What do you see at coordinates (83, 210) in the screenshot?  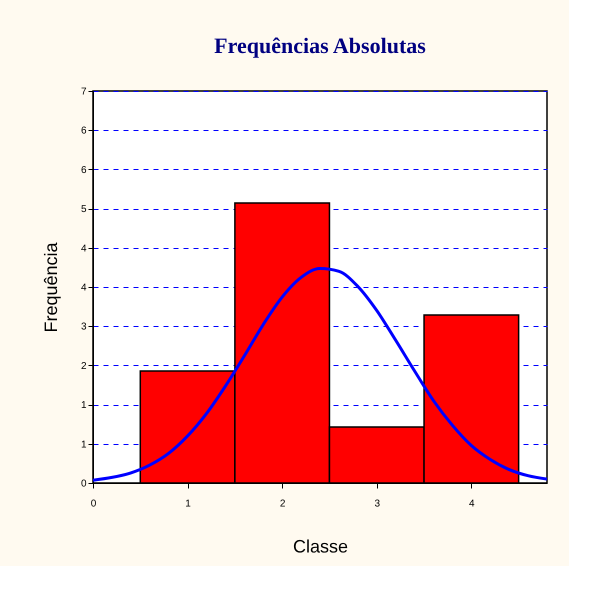 I see `y-tick-label: 5` at bounding box center [83, 210].